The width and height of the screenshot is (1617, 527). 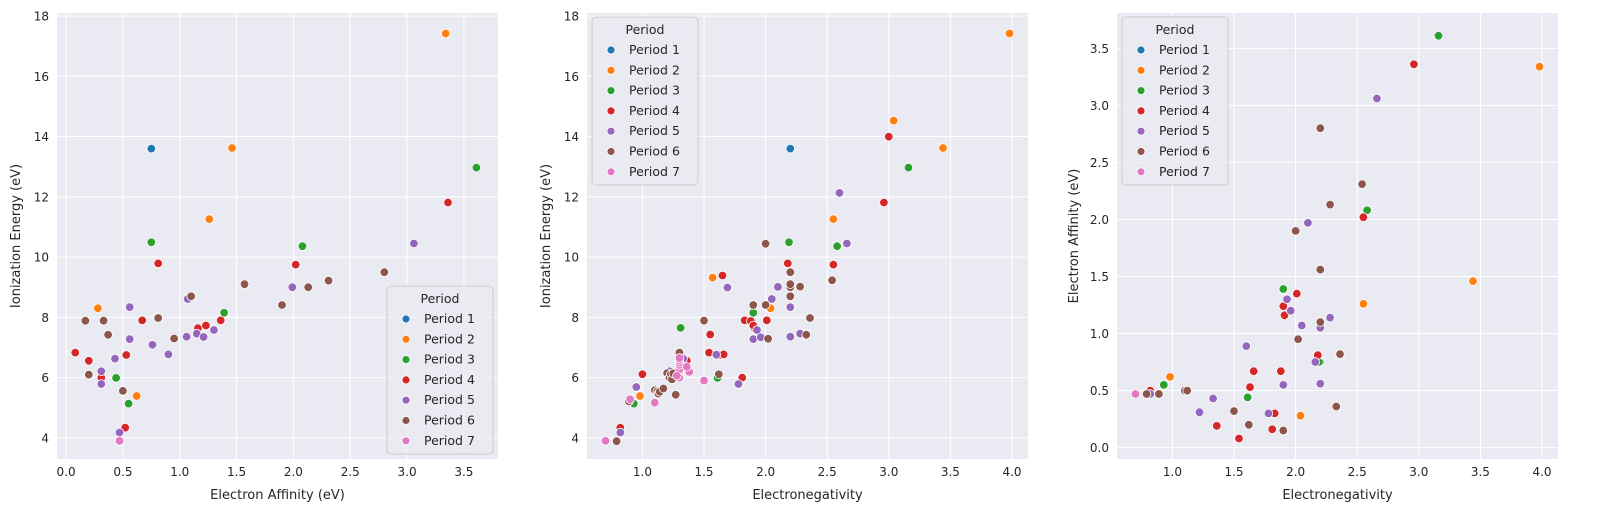 I want to click on x-axis-label: Electron Affinity (eV), so click(x=277, y=495).